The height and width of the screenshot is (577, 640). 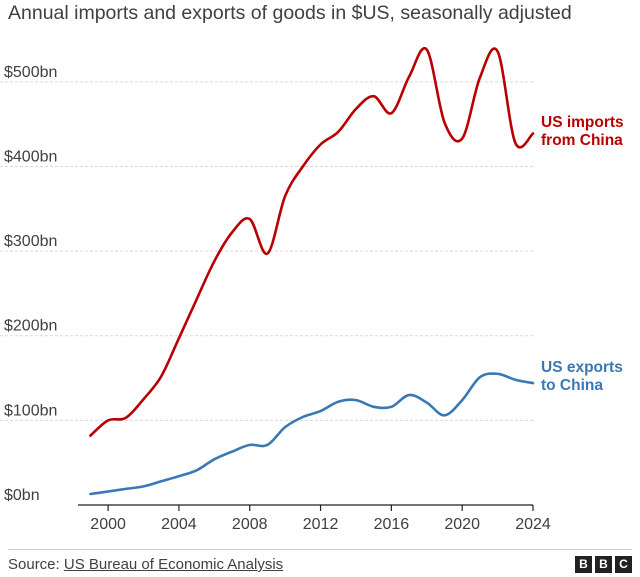 I want to click on source-link: US Bureau of Economic Analysis, so click(x=173, y=564).